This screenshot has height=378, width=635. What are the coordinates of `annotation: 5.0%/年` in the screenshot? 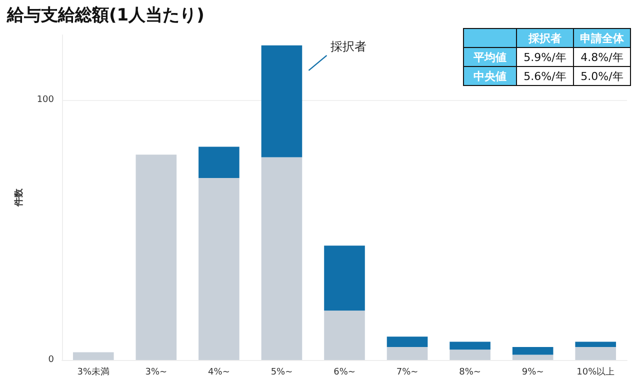 It's located at (602, 76).